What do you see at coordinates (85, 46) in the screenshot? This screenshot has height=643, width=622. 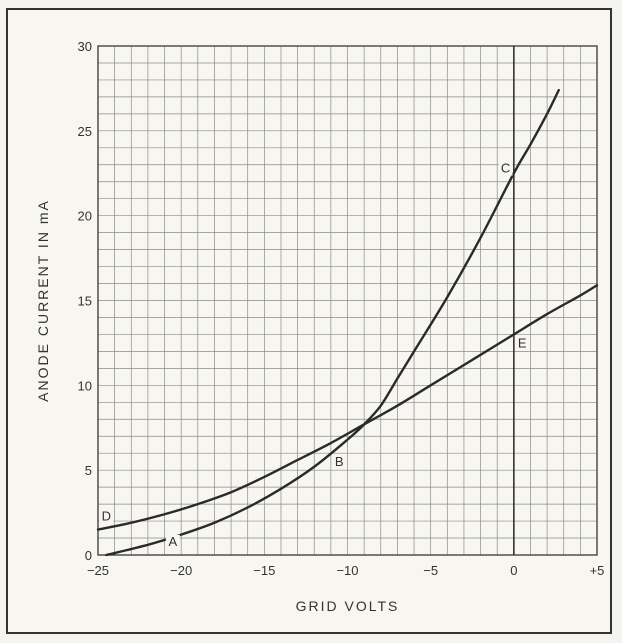 I see `y-tick-label: 30` at bounding box center [85, 46].